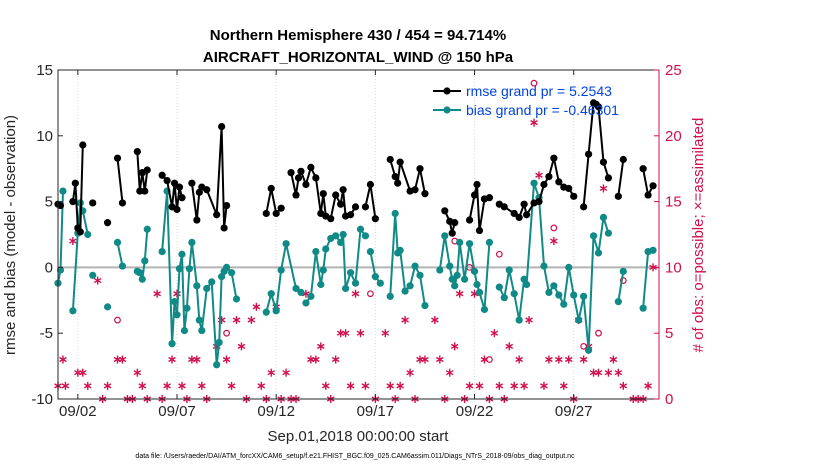 The height and width of the screenshot is (470, 830). What do you see at coordinates (621, 286) in the screenshot?
I see `bias-line-segment` at bounding box center [621, 286].